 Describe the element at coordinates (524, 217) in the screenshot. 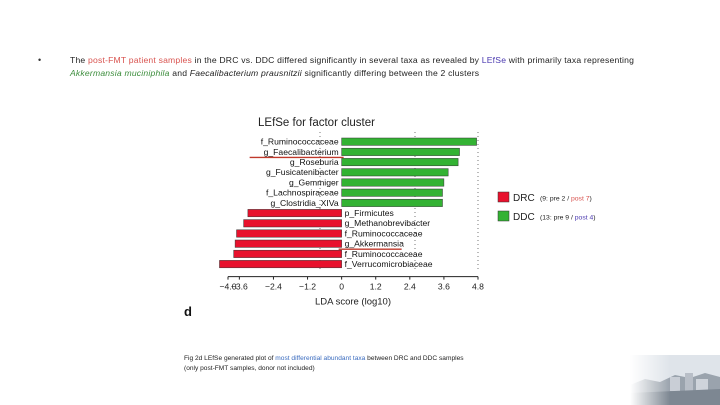

I see `legend-label: DDC` at that location.